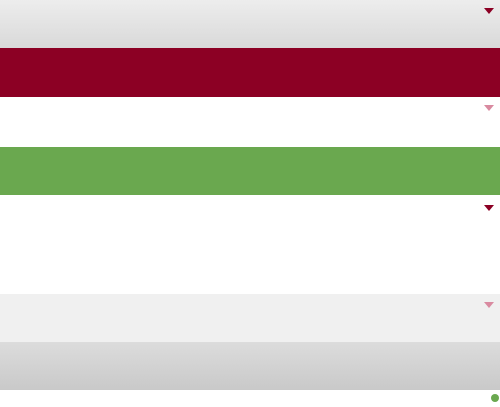 The image size is (500, 407). Describe the element at coordinates (250, 366) in the screenshot. I see `gray-footer-row` at that location.